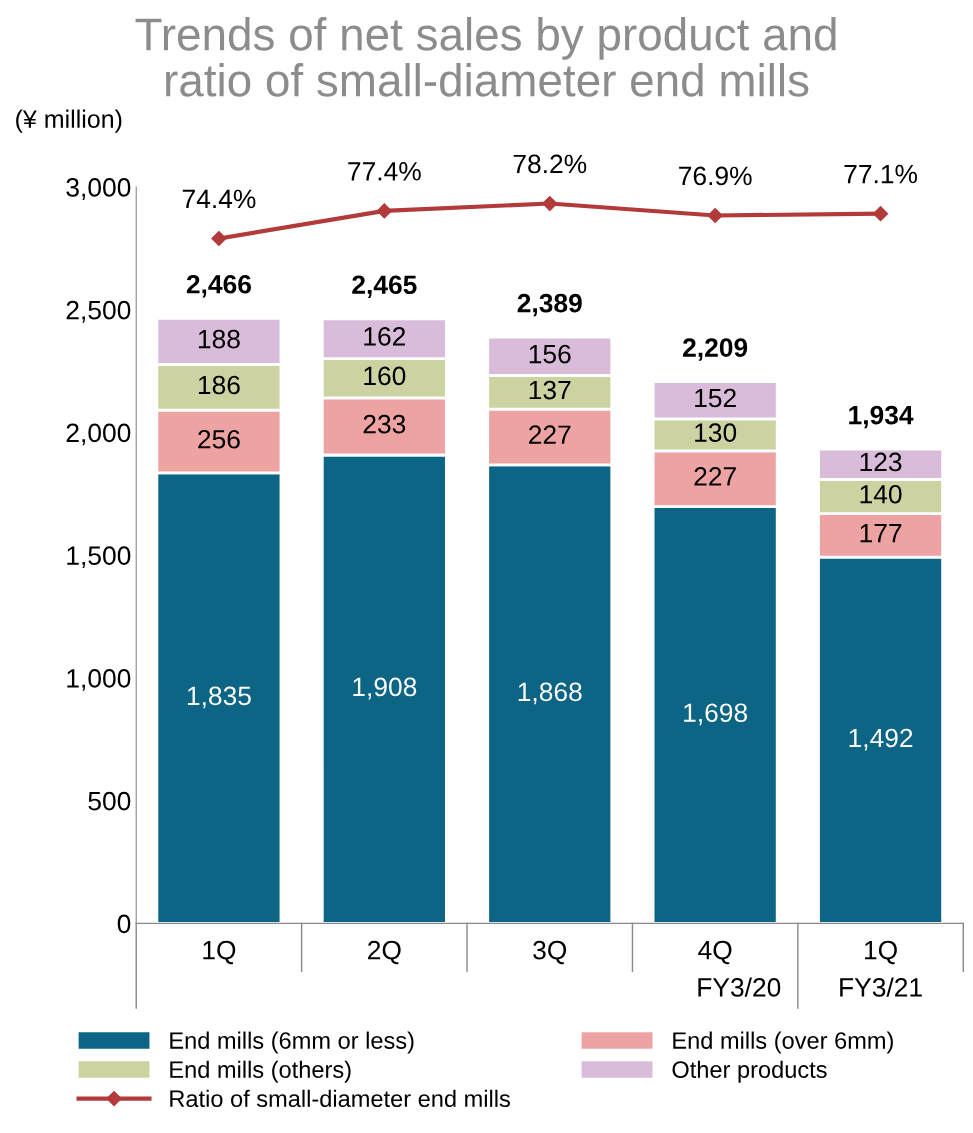 Image resolution: width=973 pixels, height=1133 pixels. What do you see at coordinates (384, 286) in the screenshot?
I see `total-label: 2,465` at bounding box center [384, 286].